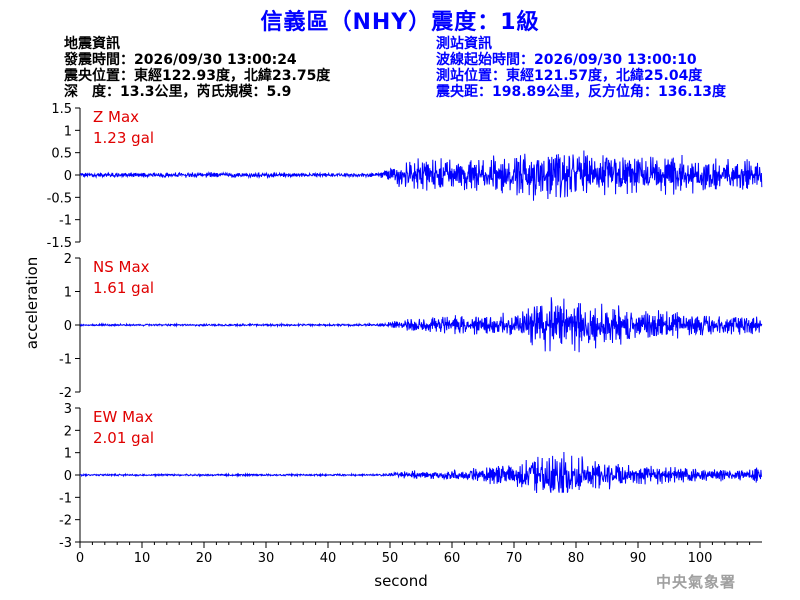  Describe the element at coordinates (80, 558) in the screenshot. I see `x-tick-label: 0` at that location.